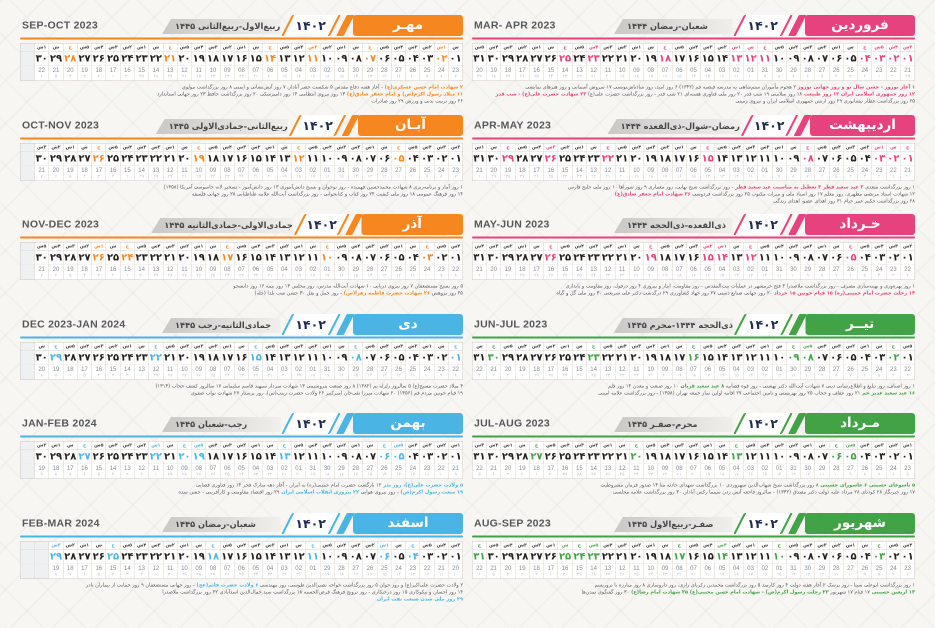 The height and width of the screenshot is (628, 935). I want to click on gregorian-day: 20, so click(70, 70).